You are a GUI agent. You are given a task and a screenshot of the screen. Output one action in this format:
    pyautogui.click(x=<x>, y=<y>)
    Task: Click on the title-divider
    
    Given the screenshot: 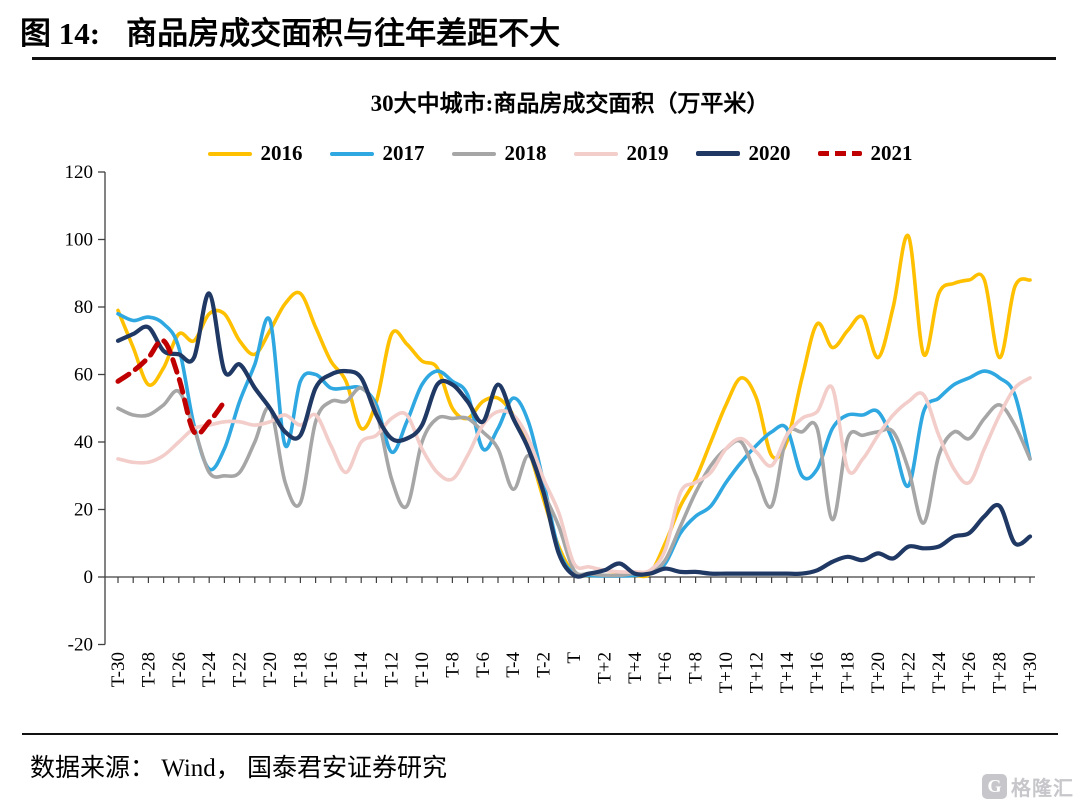 What is the action you would take?
    pyautogui.click(x=544, y=58)
    